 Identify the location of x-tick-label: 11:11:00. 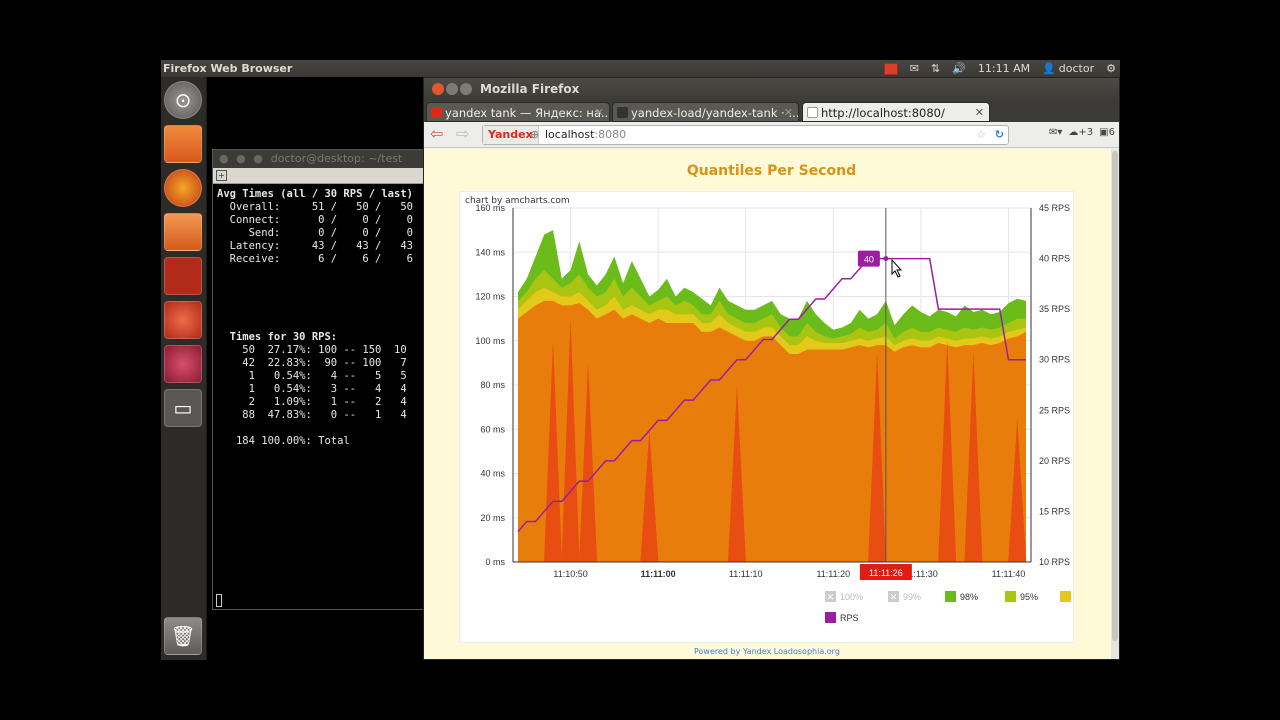
(658, 574).